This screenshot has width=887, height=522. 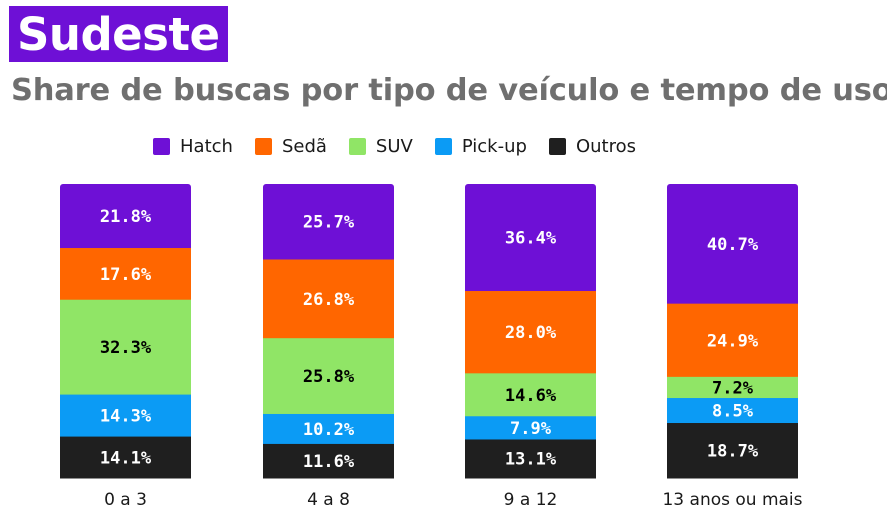 I want to click on data-label-hatch-0-a-3: 21.8%, so click(x=126, y=217).